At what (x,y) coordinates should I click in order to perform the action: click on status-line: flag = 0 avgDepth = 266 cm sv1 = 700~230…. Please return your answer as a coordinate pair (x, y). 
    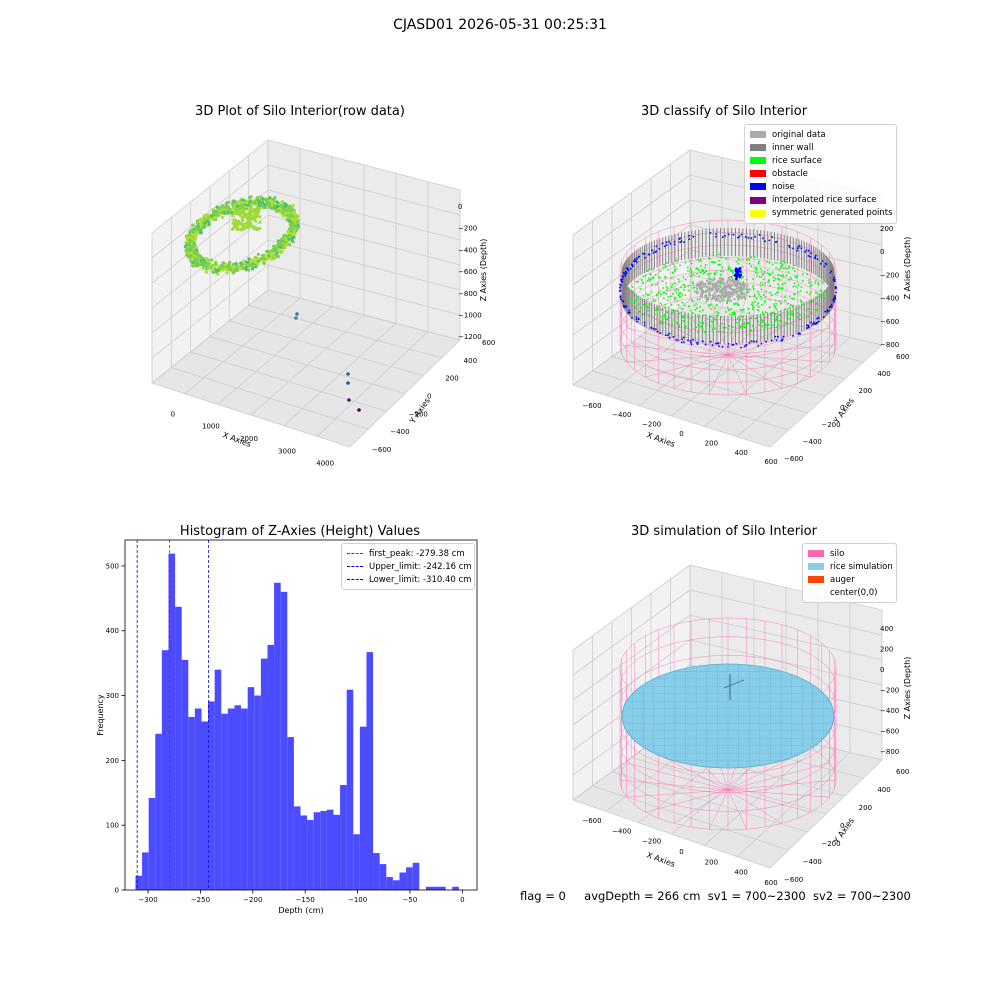
    Looking at the image, I should click on (715, 896).